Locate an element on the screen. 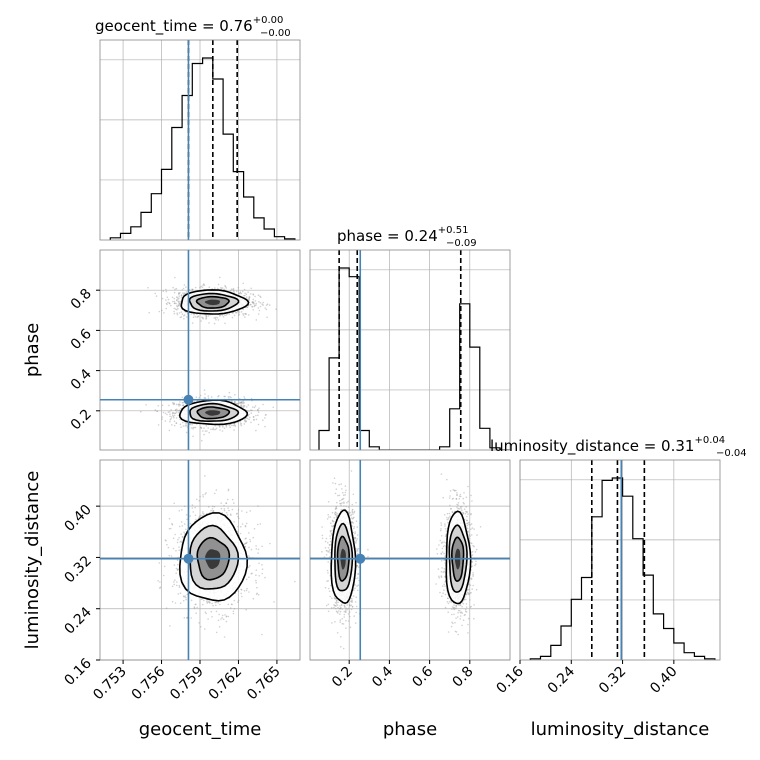 This screenshot has width=760, height=760. panel-bg is located at coordinates (410, 350).